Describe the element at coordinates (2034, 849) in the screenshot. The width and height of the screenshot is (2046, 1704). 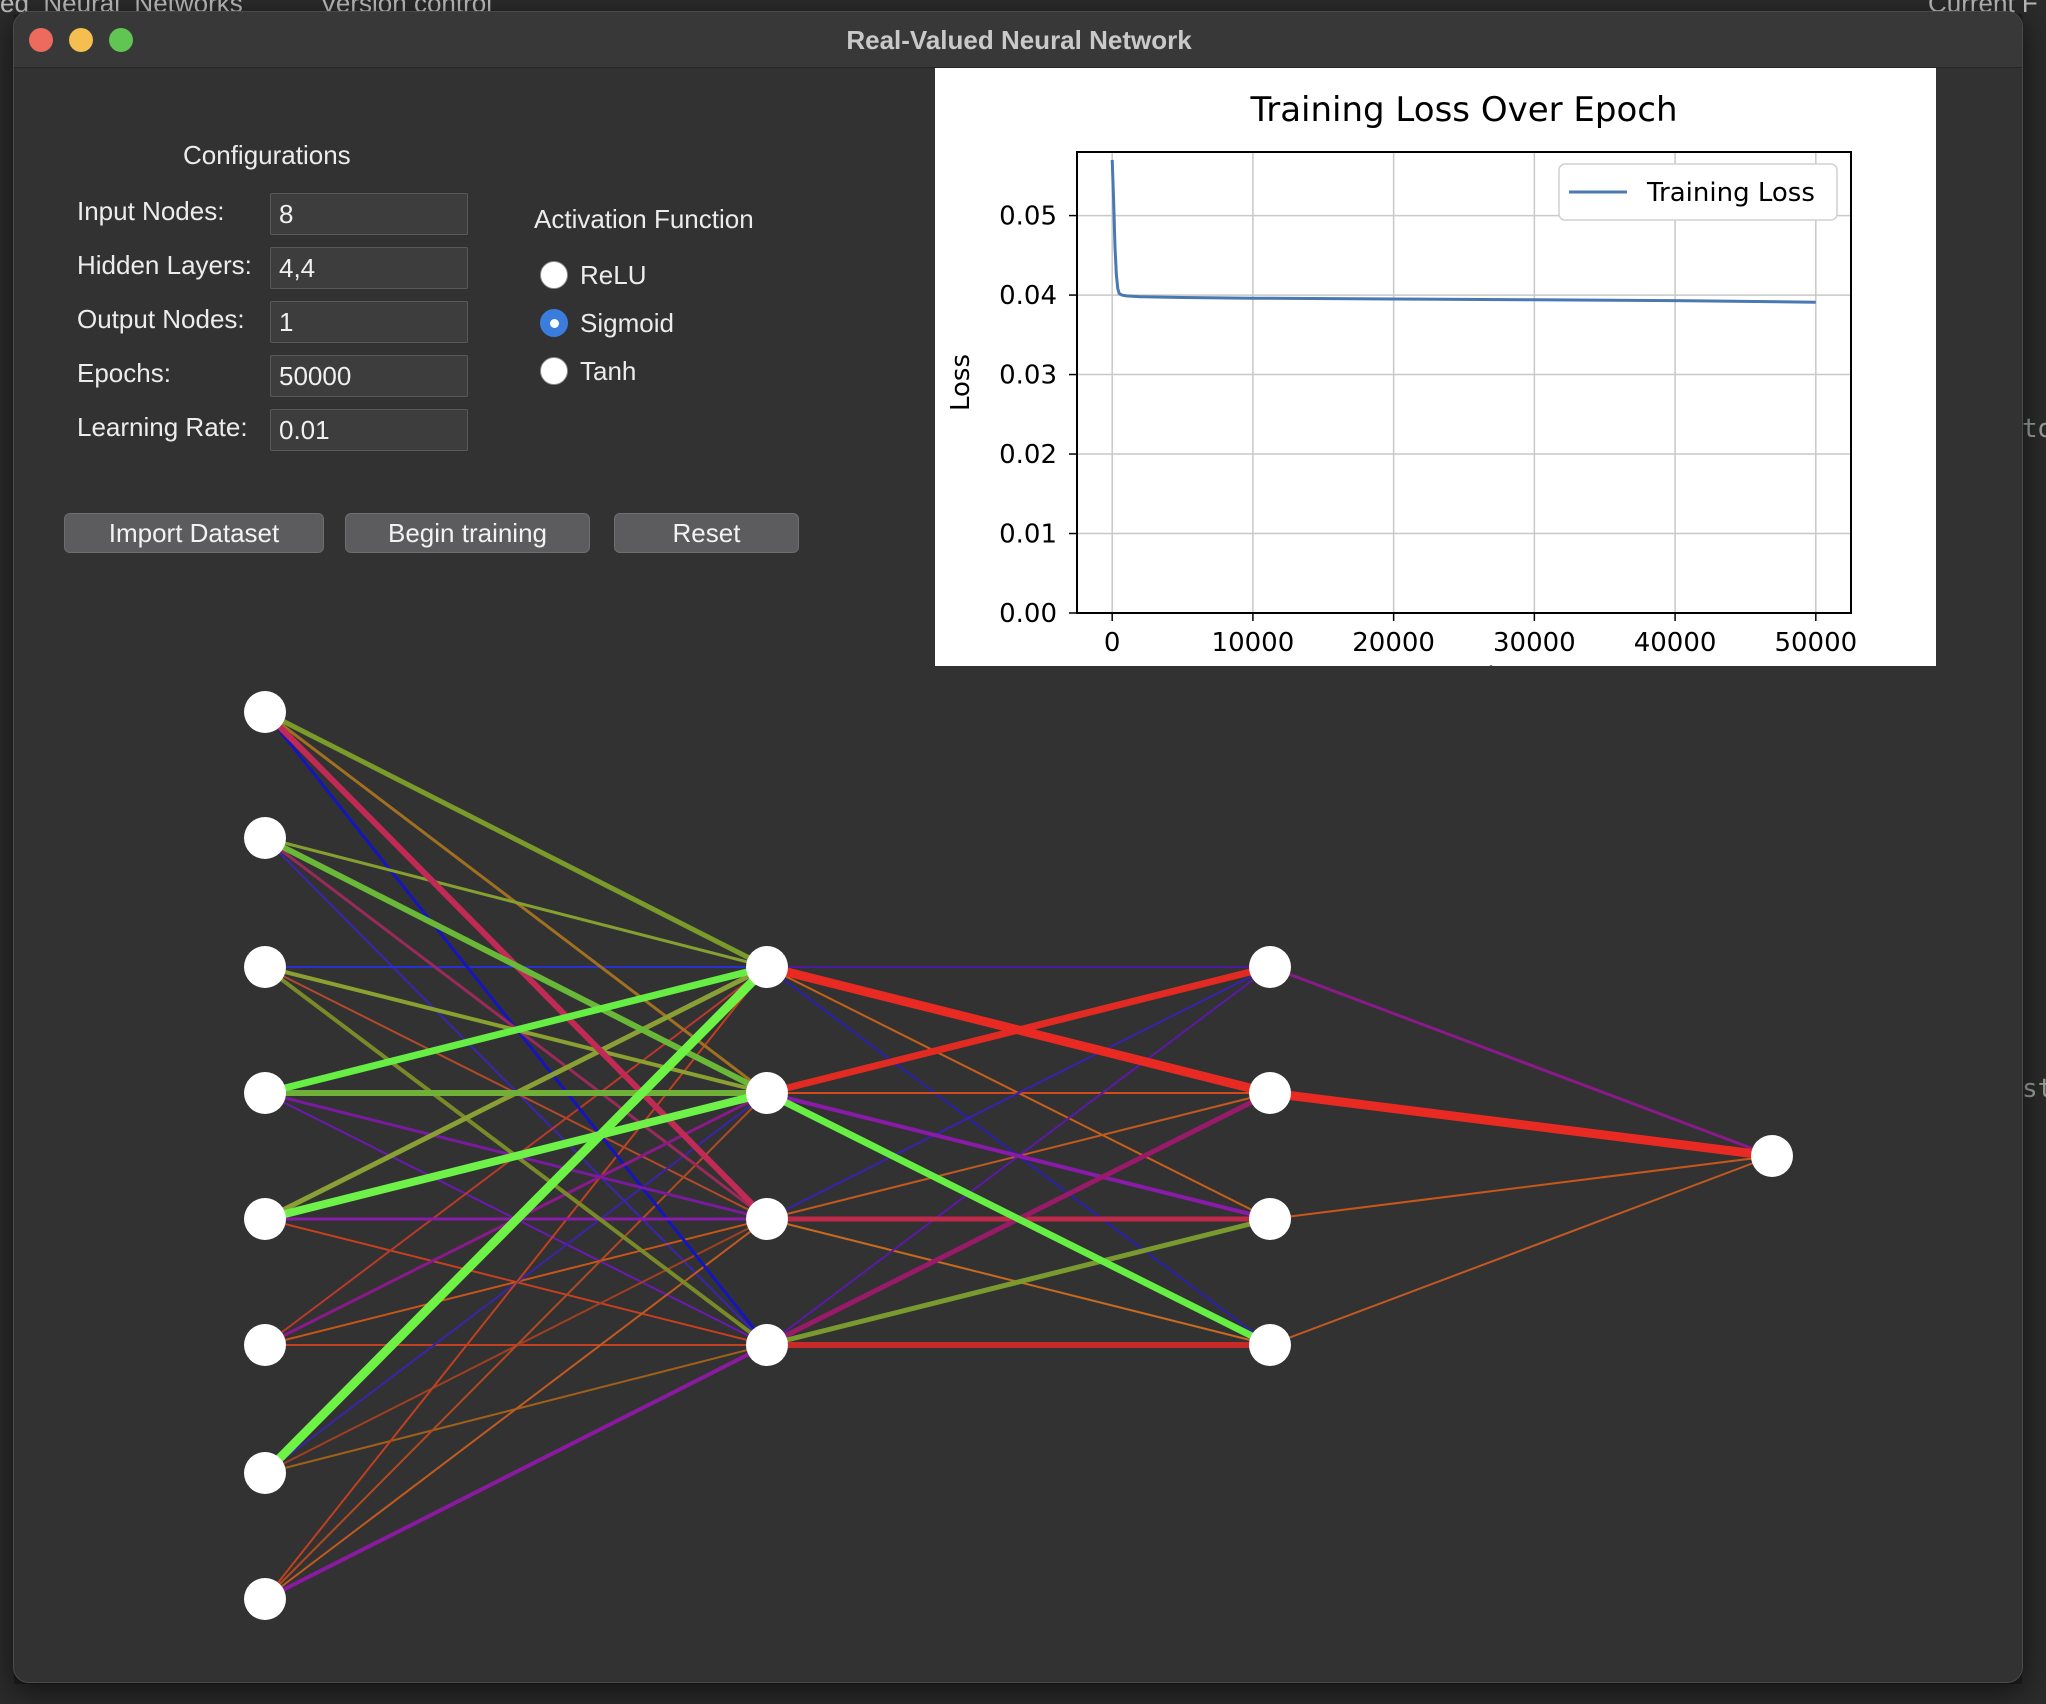
I see `ide-right-strip: to st` at that location.